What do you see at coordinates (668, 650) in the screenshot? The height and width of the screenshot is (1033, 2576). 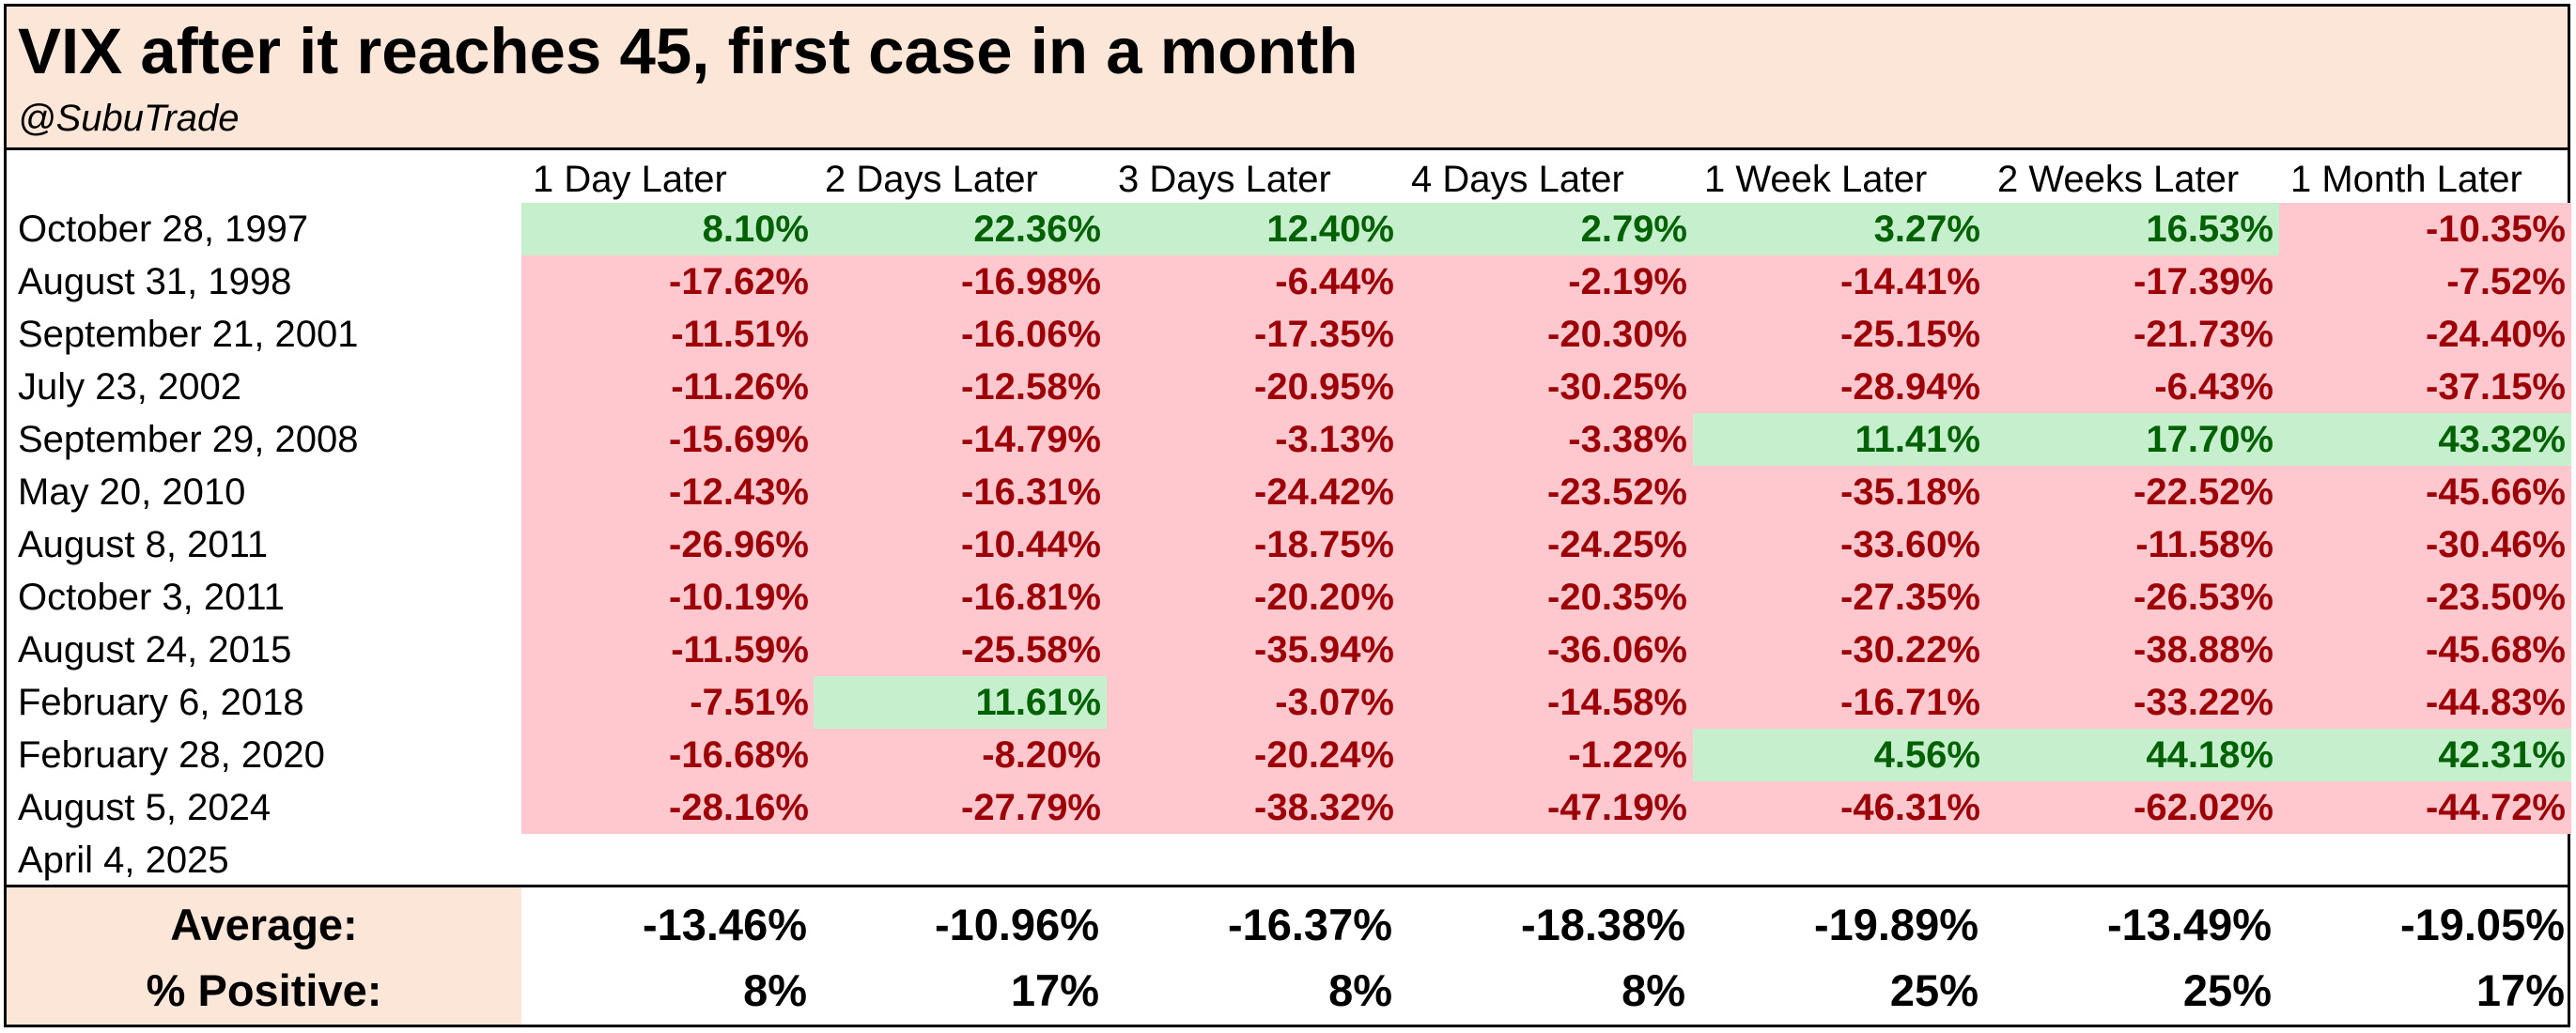 I see `table-cell: -11.59%` at bounding box center [668, 650].